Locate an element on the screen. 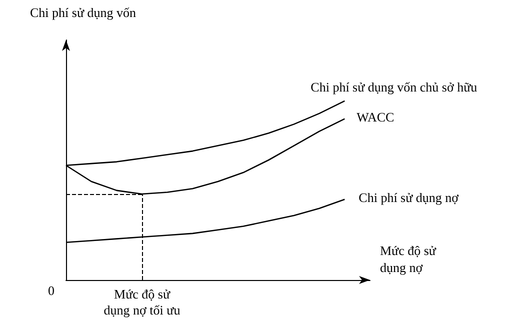 This screenshot has width=507, height=321. x-axis-title: Mức độ sử dụng nợ is located at coordinates (408, 259).